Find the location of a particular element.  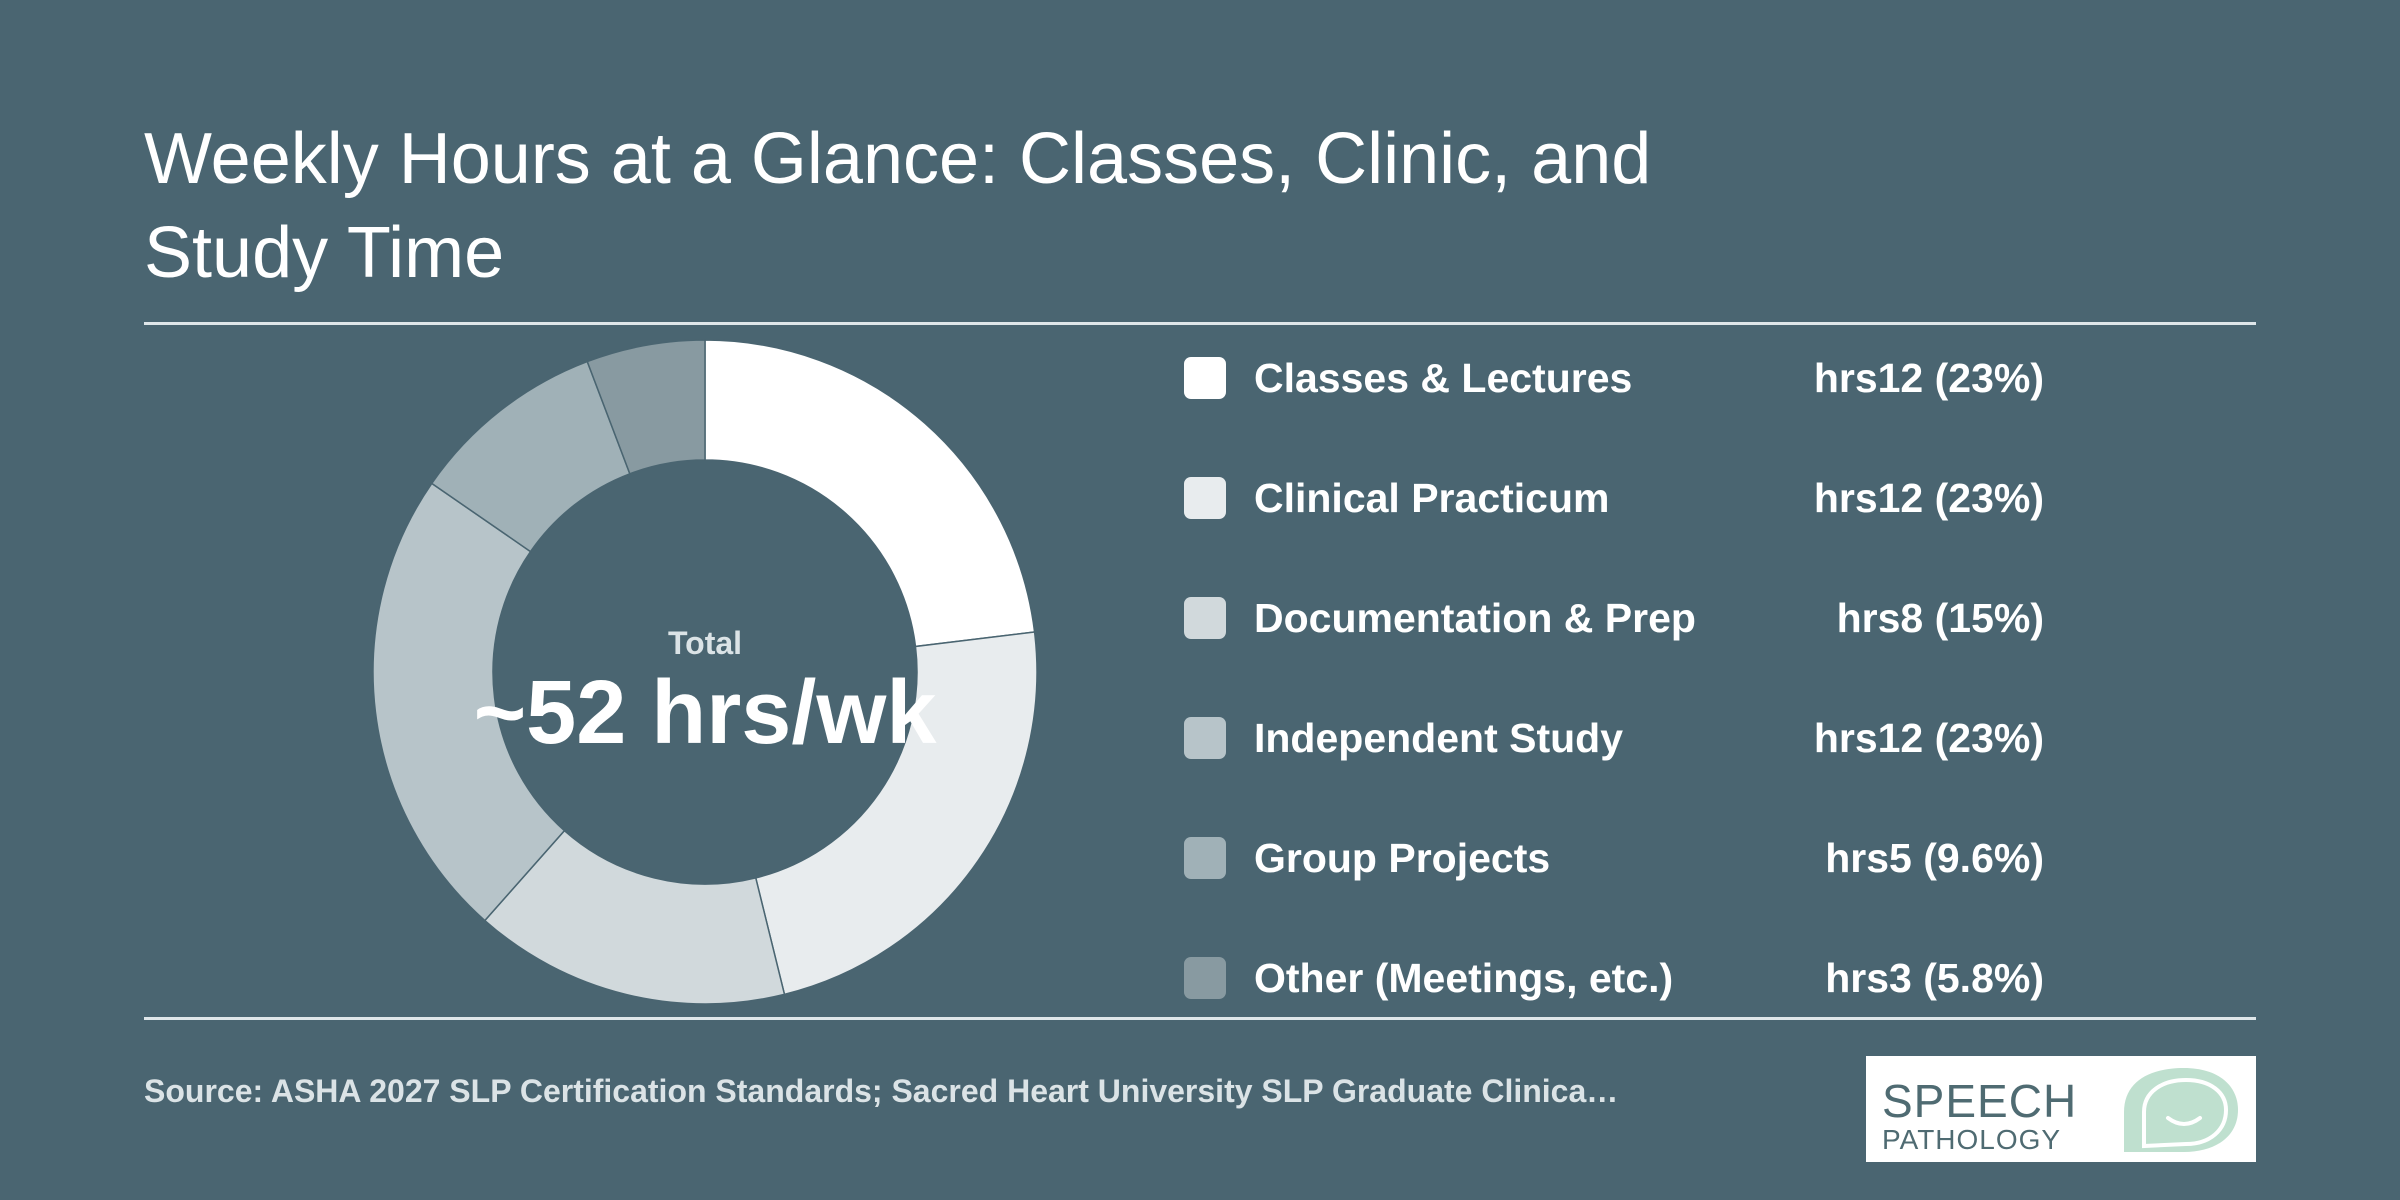

donut-center-label: Total is located at coordinates (705, 643).